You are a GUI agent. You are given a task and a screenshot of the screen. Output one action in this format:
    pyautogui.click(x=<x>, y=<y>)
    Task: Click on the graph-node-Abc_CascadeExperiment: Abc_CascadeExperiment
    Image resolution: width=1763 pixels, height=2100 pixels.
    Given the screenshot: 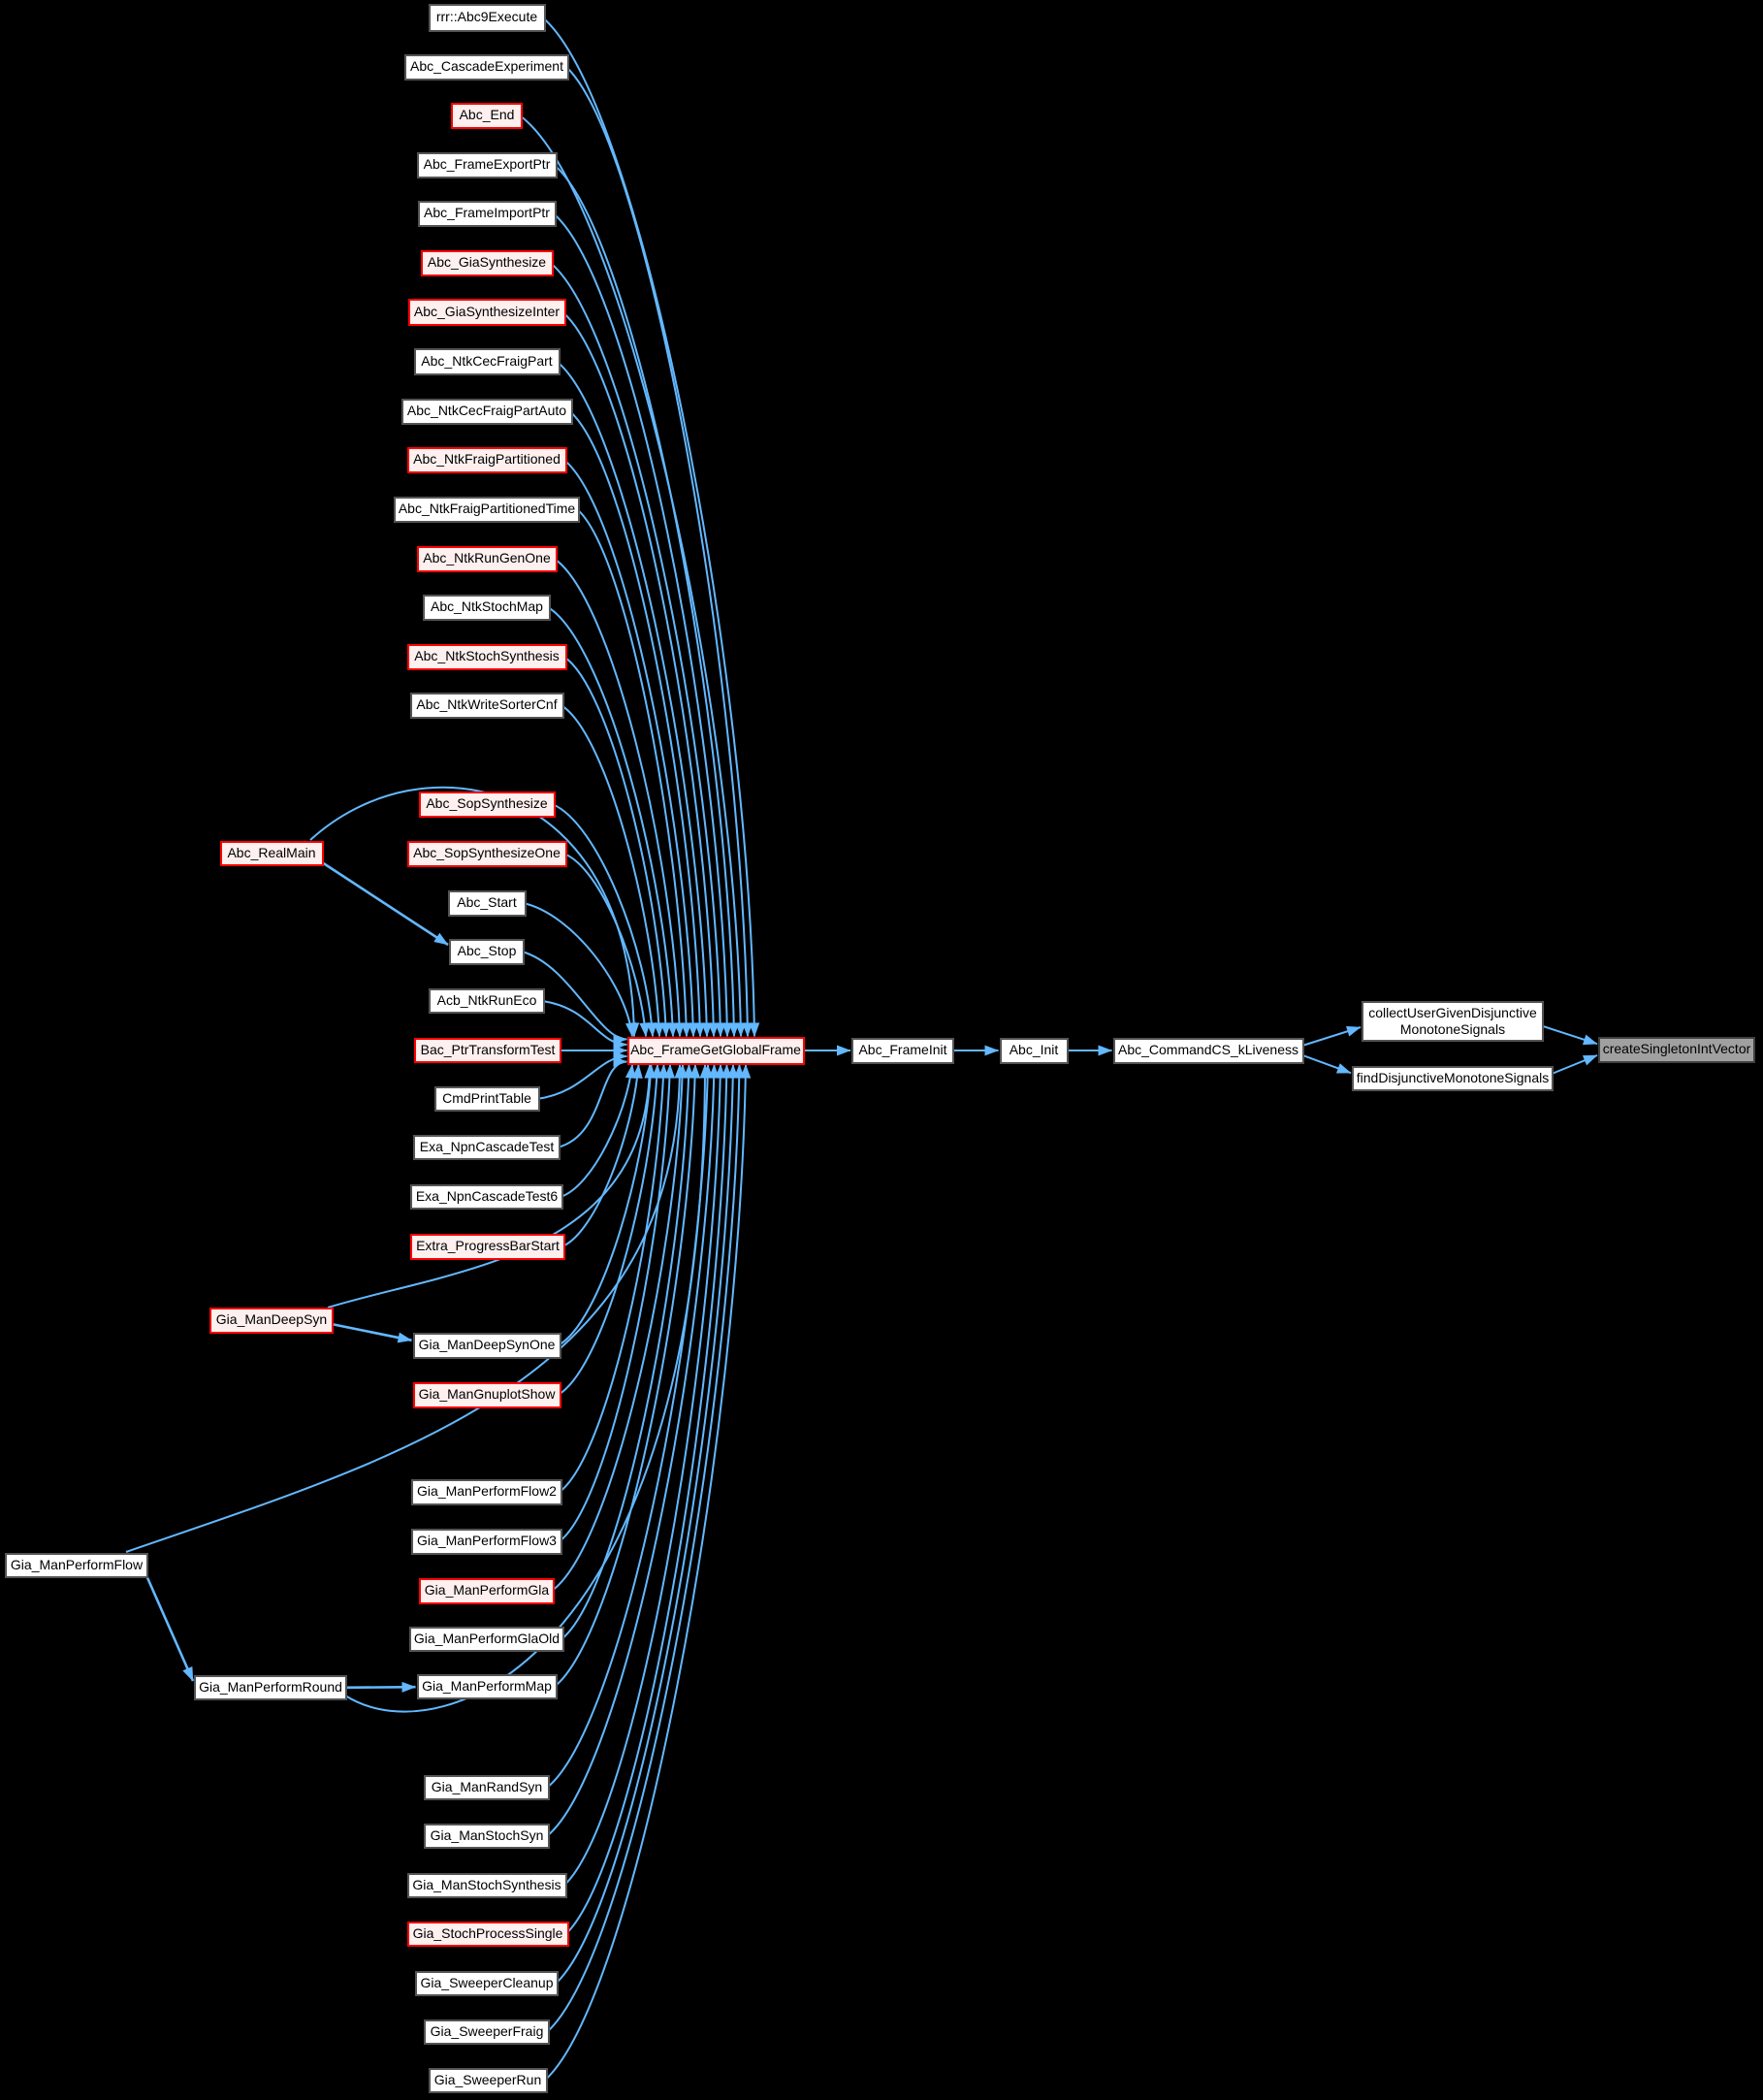 What is the action you would take?
    pyautogui.click(x=486, y=67)
    